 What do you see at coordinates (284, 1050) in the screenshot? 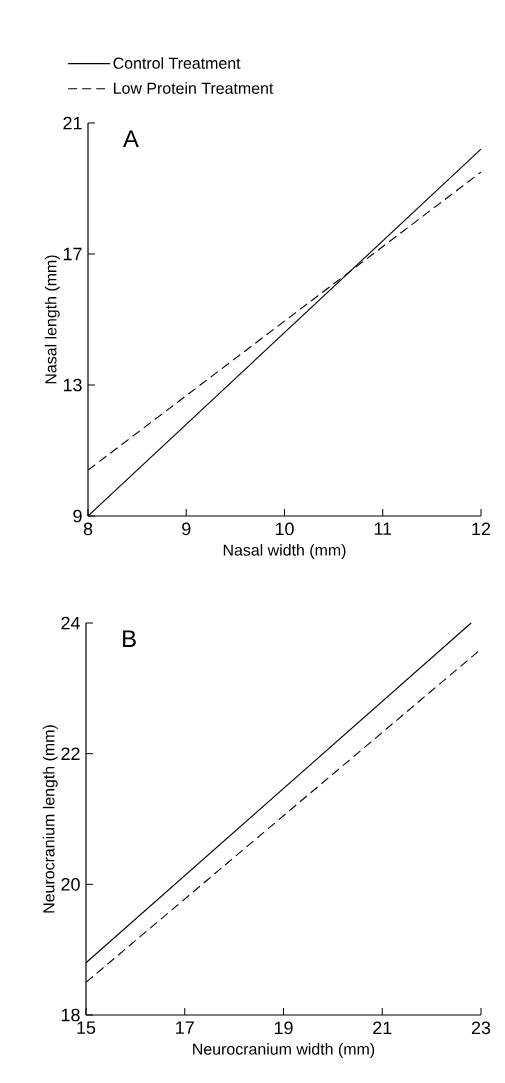
I see `x-axis-title: Neurocranium width (mm)` at bounding box center [284, 1050].